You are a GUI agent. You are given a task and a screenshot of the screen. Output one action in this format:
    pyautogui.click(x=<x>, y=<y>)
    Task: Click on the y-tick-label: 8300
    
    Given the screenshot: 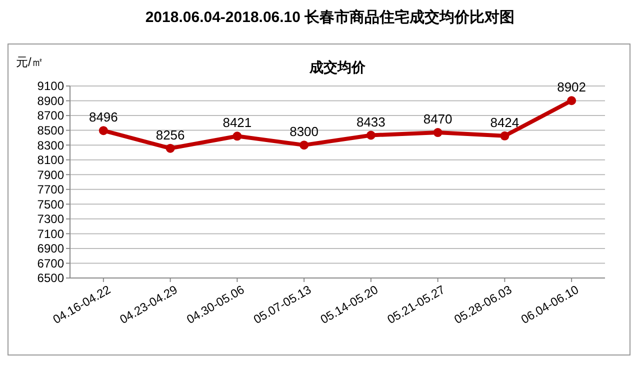 What is the action you would take?
    pyautogui.click(x=50, y=145)
    